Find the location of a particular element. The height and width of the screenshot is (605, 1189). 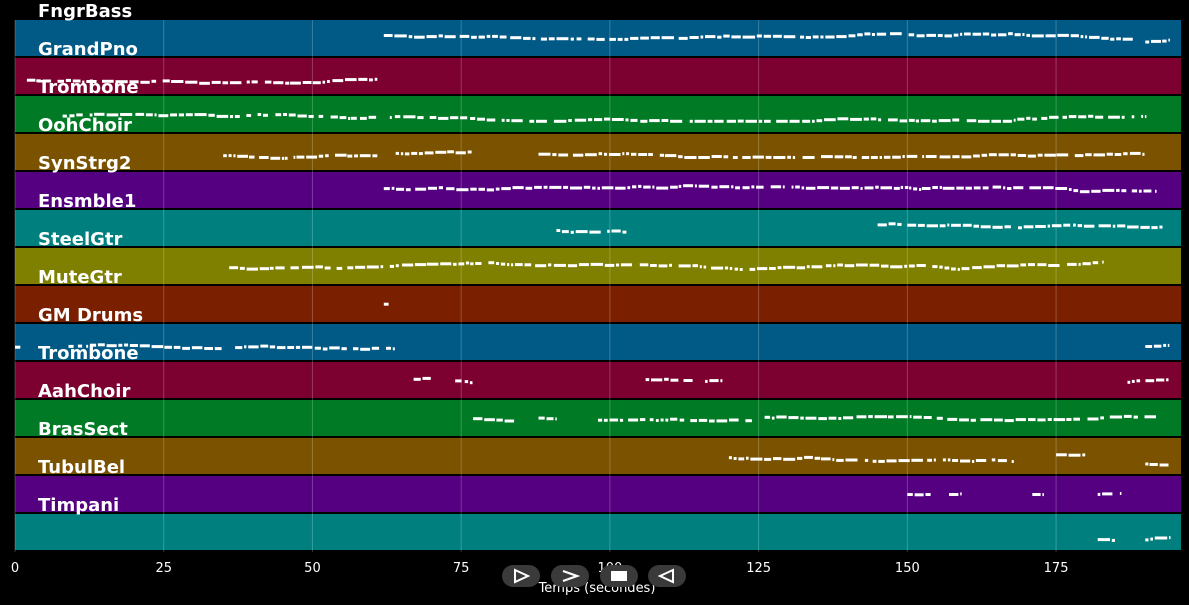

rewind-button is located at coordinates (667, 576).